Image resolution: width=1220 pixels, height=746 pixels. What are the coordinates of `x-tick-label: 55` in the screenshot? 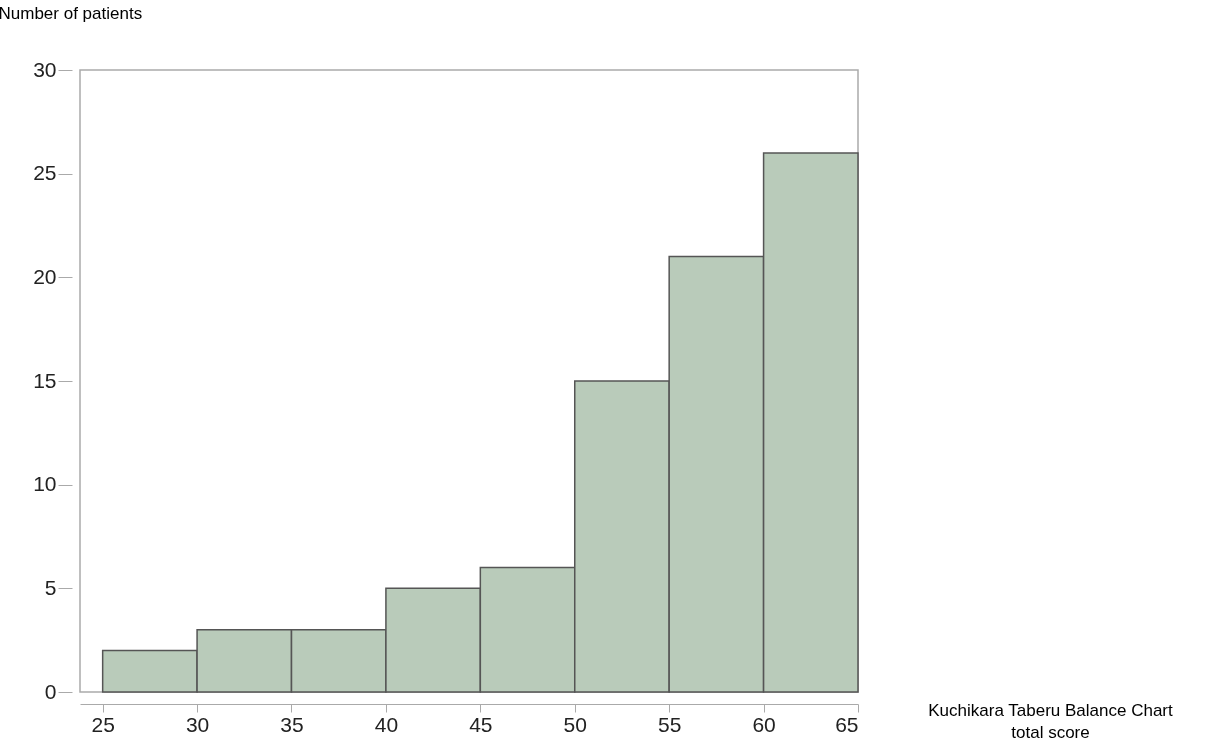 It's located at (669, 724).